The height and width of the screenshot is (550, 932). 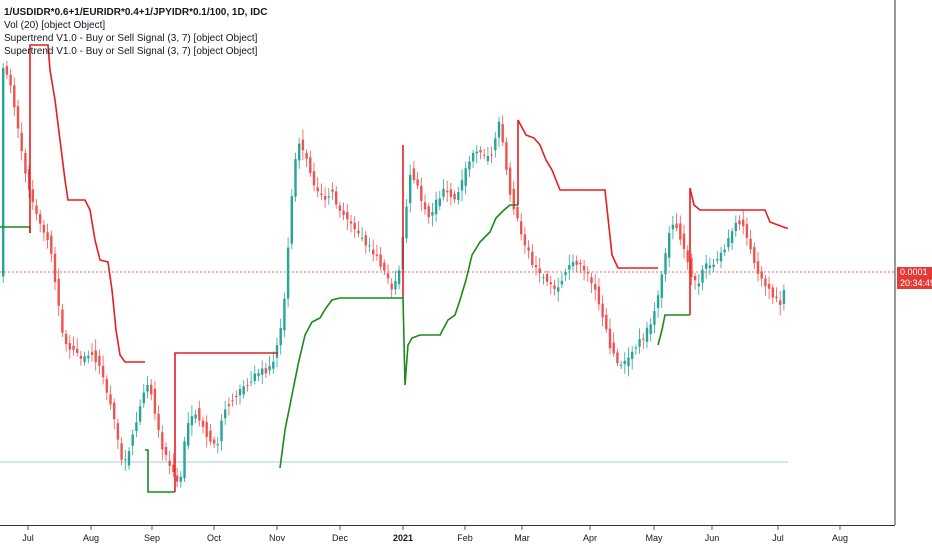 I want to click on current-price-tag: 0.0001 20:34:49, so click(x=914, y=278).